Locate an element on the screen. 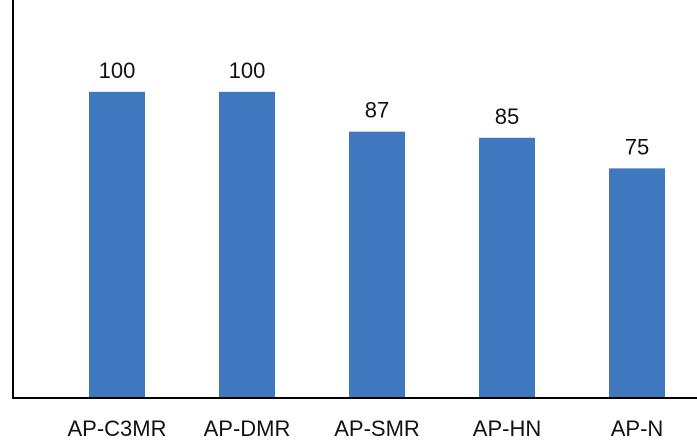 The width and height of the screenshot is (697, 445). bar-value-label: 85 is located at coordinates (507, 116).